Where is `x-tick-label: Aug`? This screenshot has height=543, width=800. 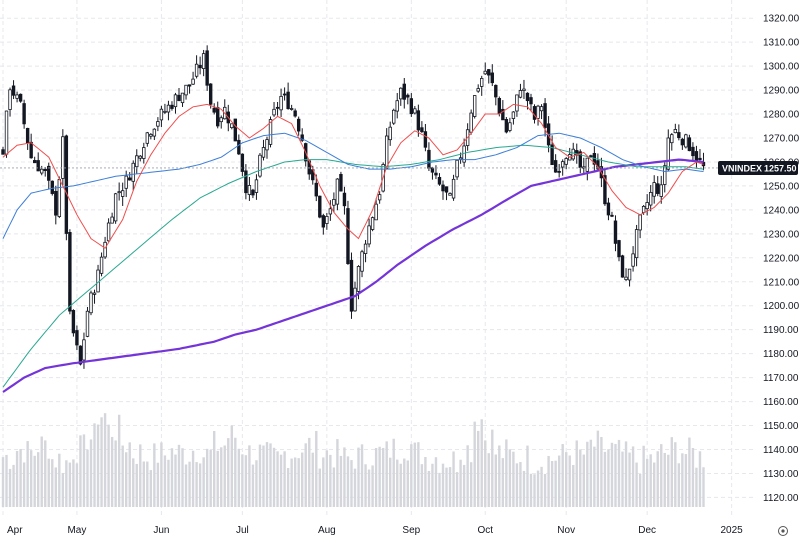 x-tick-label: Aug is located at coordinates (327, 530).